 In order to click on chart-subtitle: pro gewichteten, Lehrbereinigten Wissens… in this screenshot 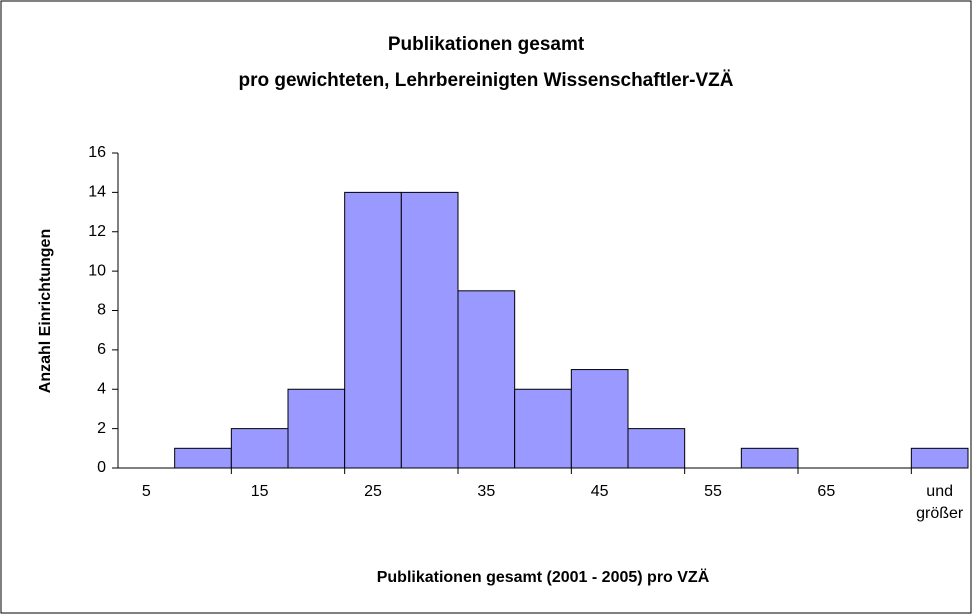, I will do `click(486, 80)`.